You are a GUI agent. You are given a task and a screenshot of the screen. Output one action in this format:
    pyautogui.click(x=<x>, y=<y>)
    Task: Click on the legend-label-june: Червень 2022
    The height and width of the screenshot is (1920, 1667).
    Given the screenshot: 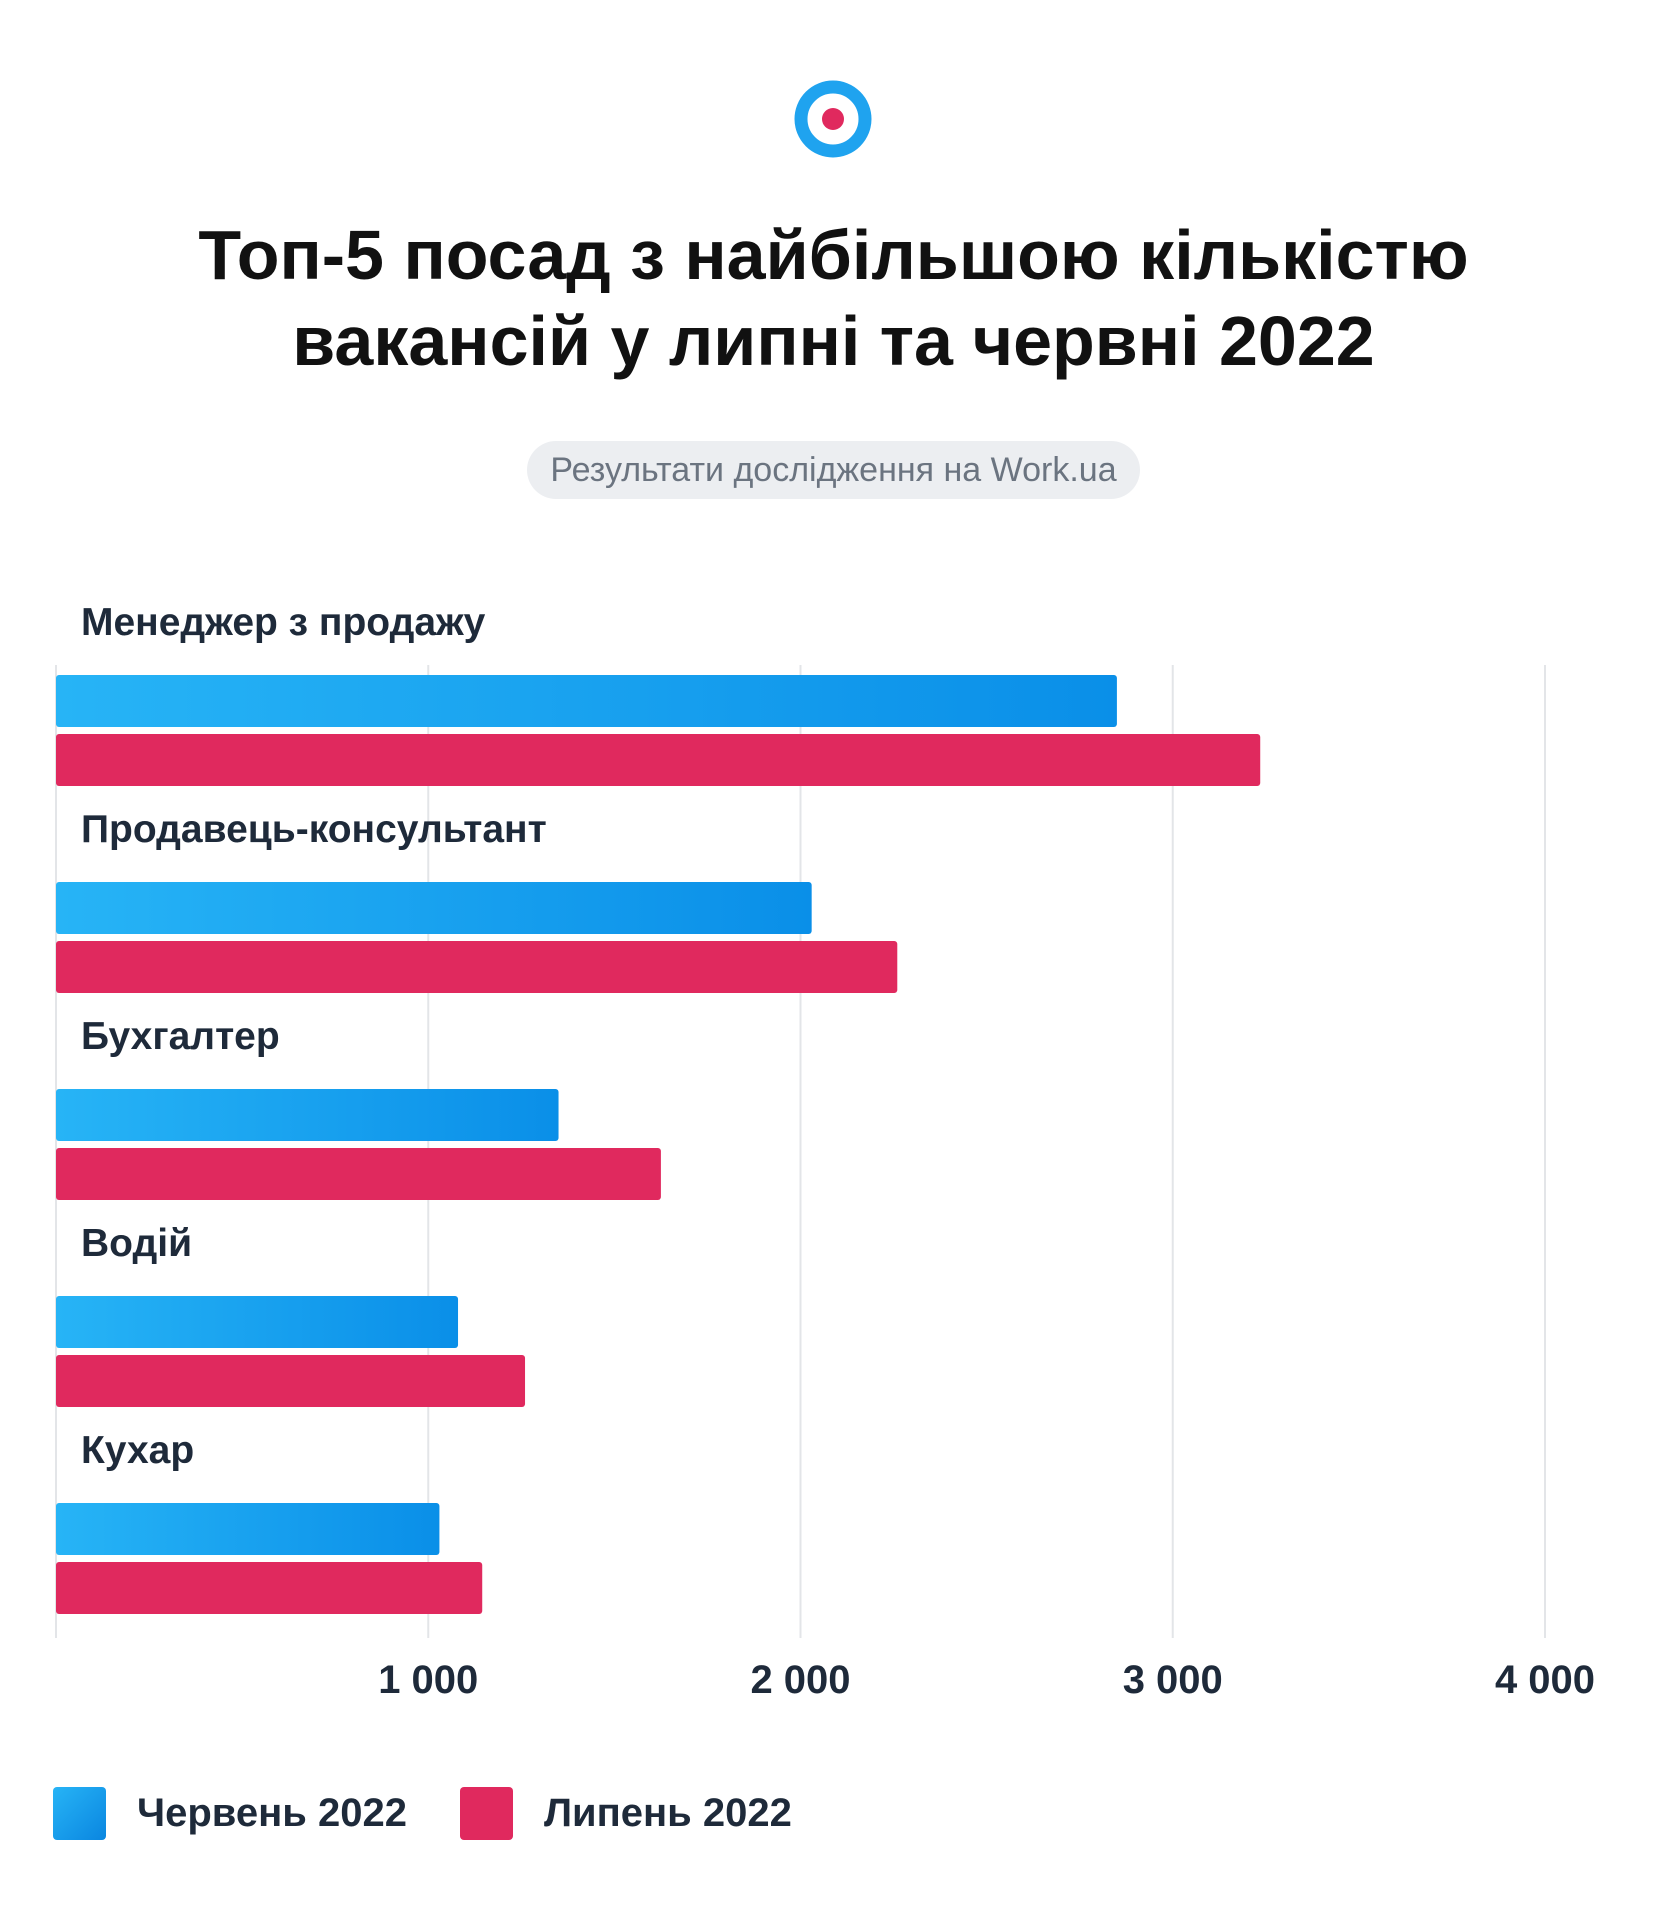 What is the action you would take?
    pyautogui.click(x=272, y=1813)
    